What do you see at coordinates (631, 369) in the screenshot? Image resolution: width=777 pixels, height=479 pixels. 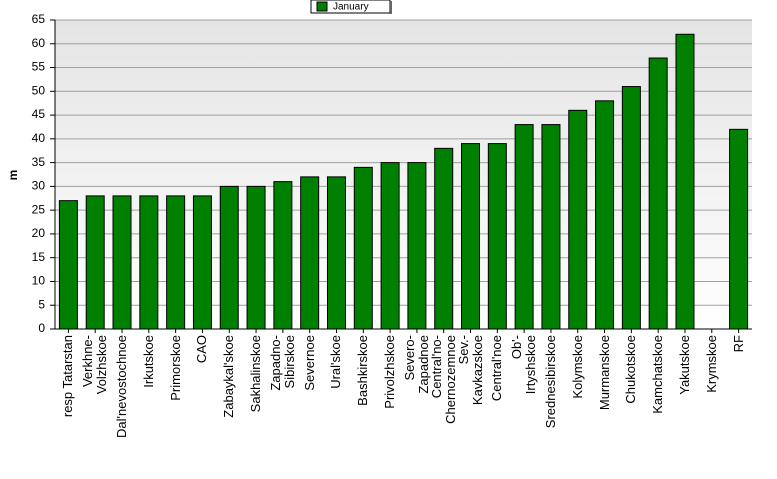 I see `x-tick-label: Chukotskoe` at bounding box center [631, 369].